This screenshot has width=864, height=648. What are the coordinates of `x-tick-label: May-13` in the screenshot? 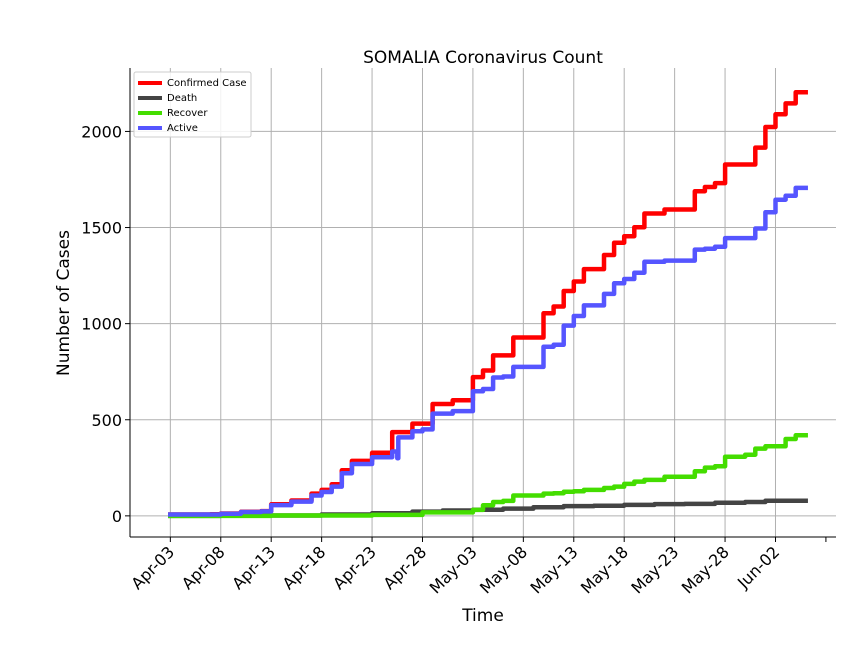 It's located at (553, 569).